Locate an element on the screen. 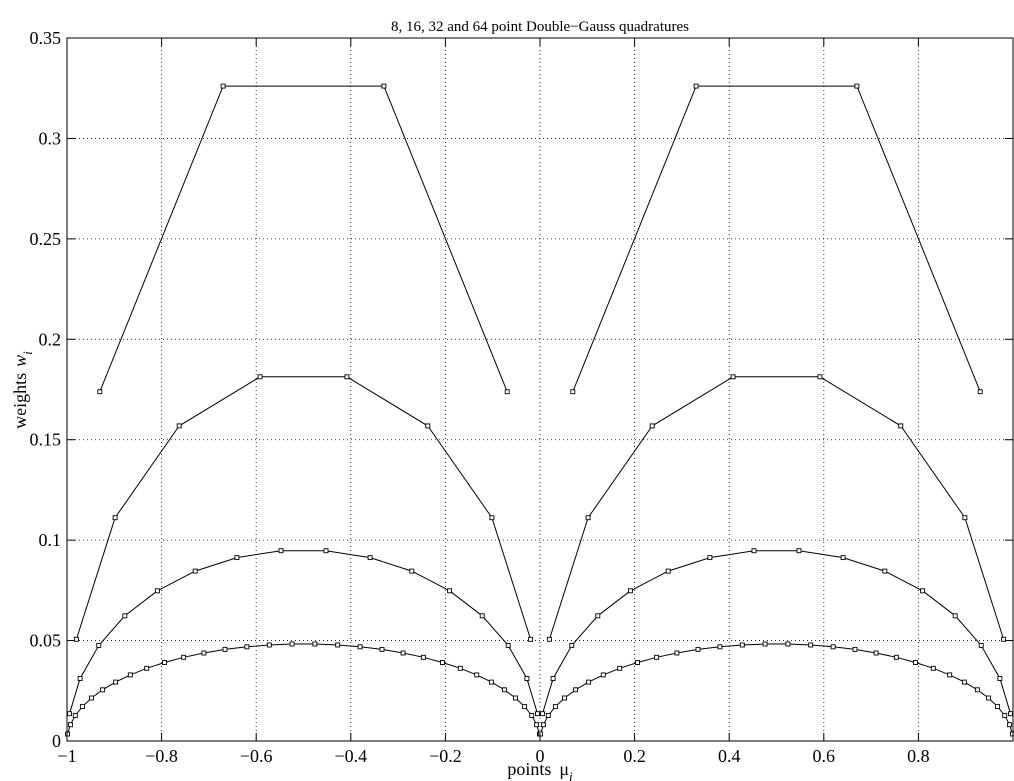 The width and height of the screenshot is (1014, 781). x-axis-label-symbol: μ is located at coordinates (564, 769).